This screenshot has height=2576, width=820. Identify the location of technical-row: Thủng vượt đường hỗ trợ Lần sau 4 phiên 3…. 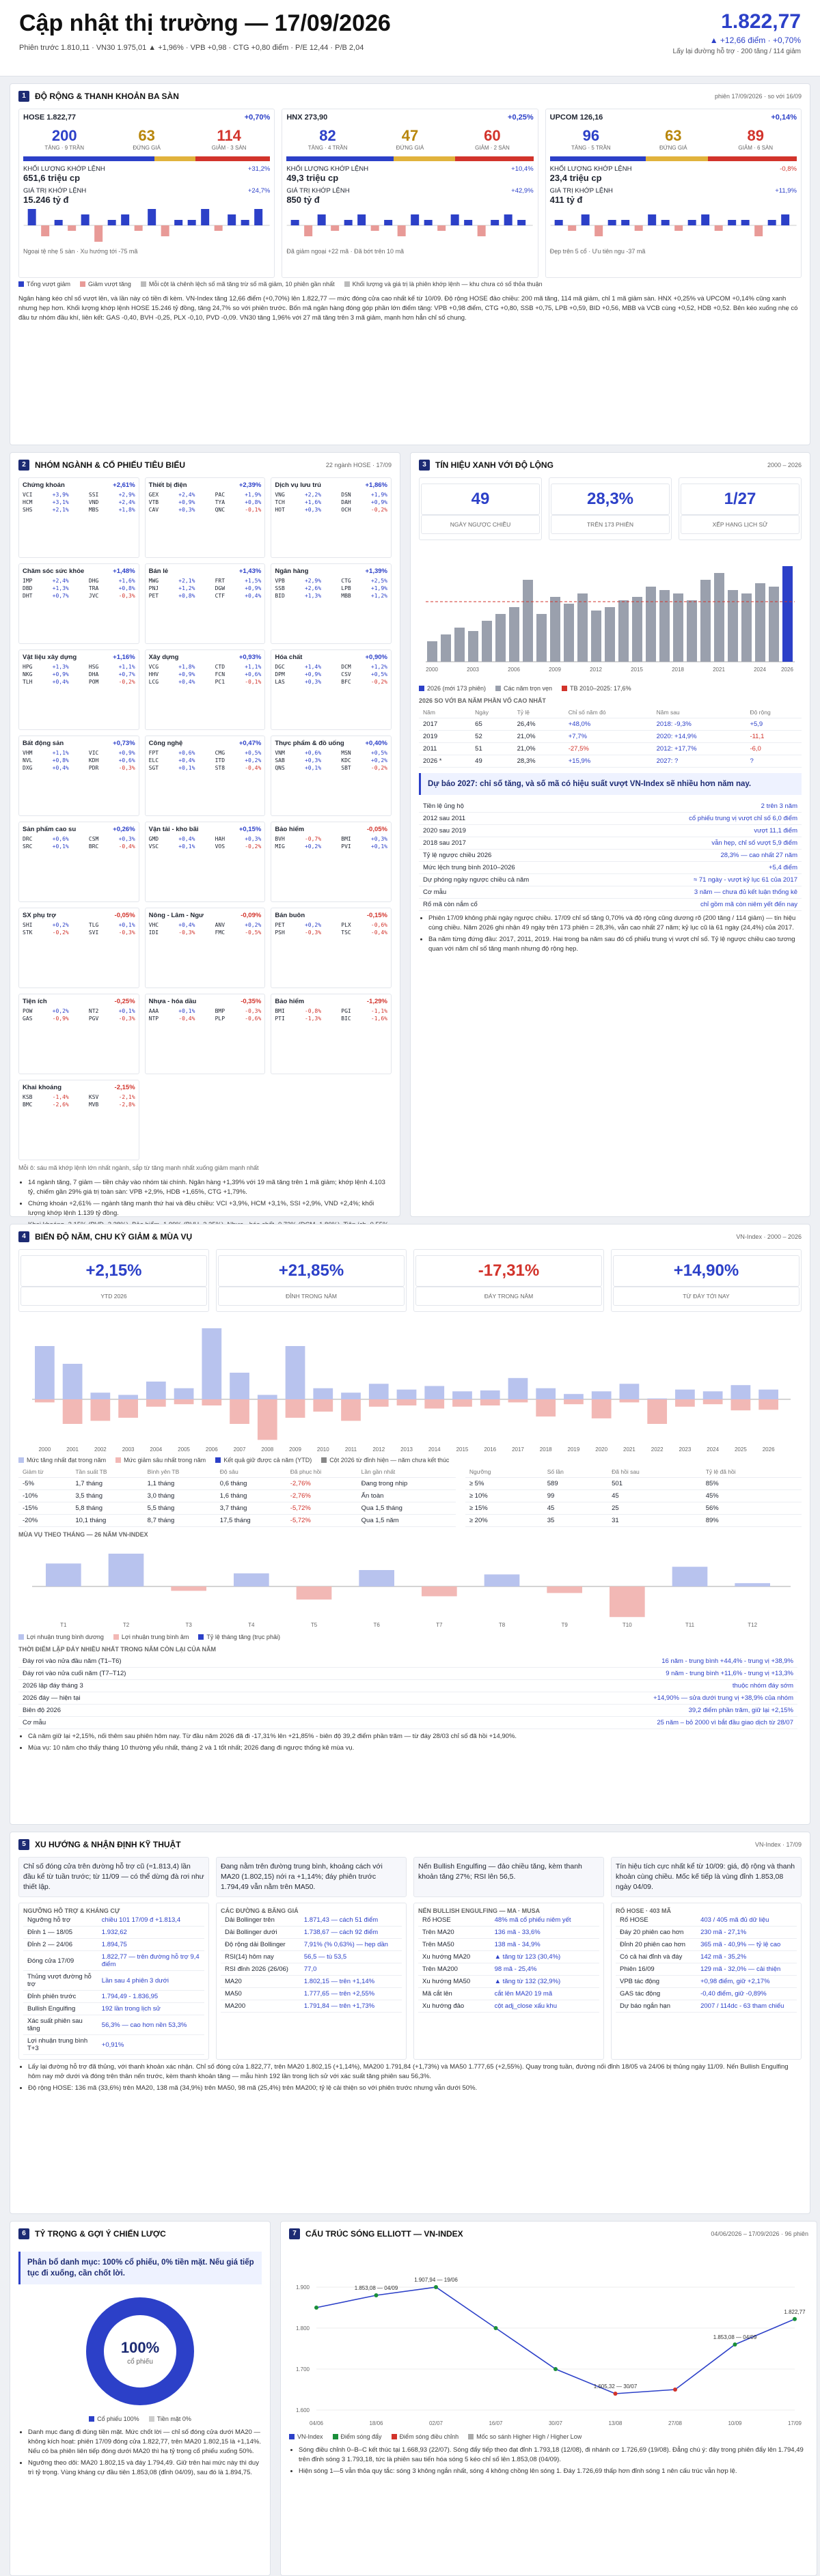
(113, 1980).